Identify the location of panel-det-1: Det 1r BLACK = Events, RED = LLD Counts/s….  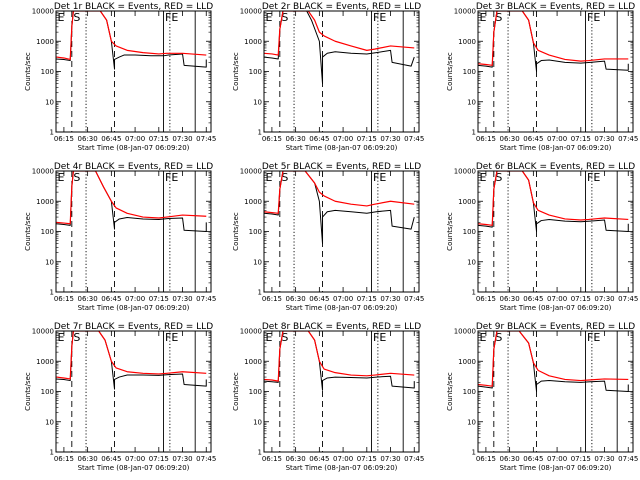
(120, 77).